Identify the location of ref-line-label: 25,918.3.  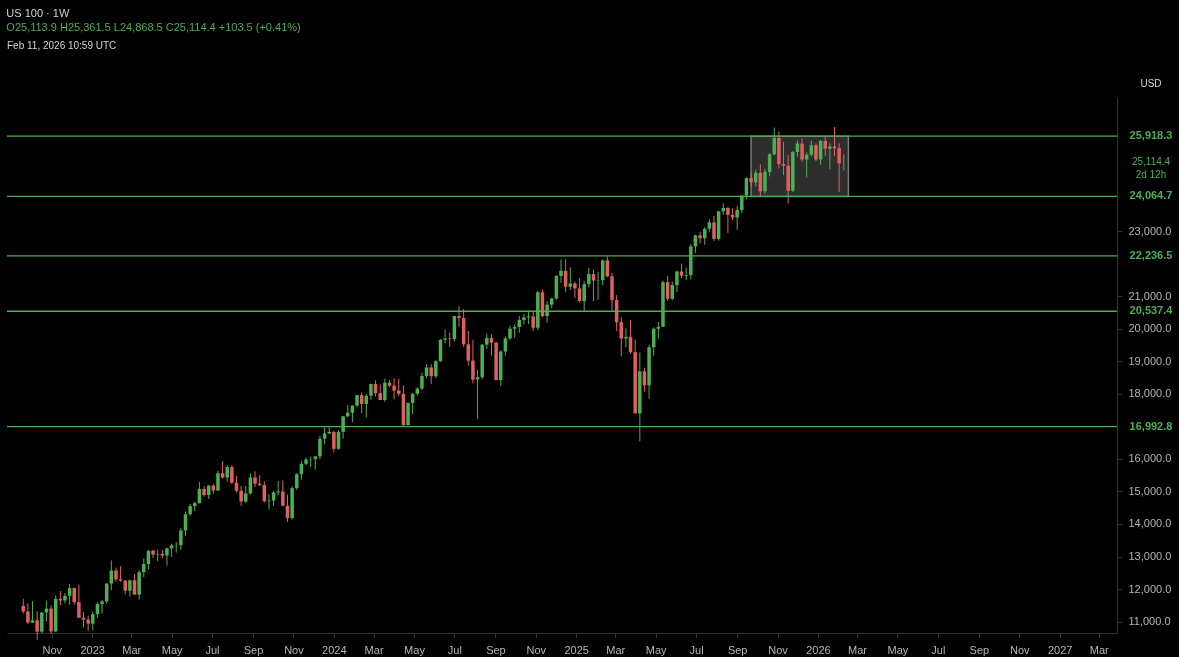
(1151, 135).